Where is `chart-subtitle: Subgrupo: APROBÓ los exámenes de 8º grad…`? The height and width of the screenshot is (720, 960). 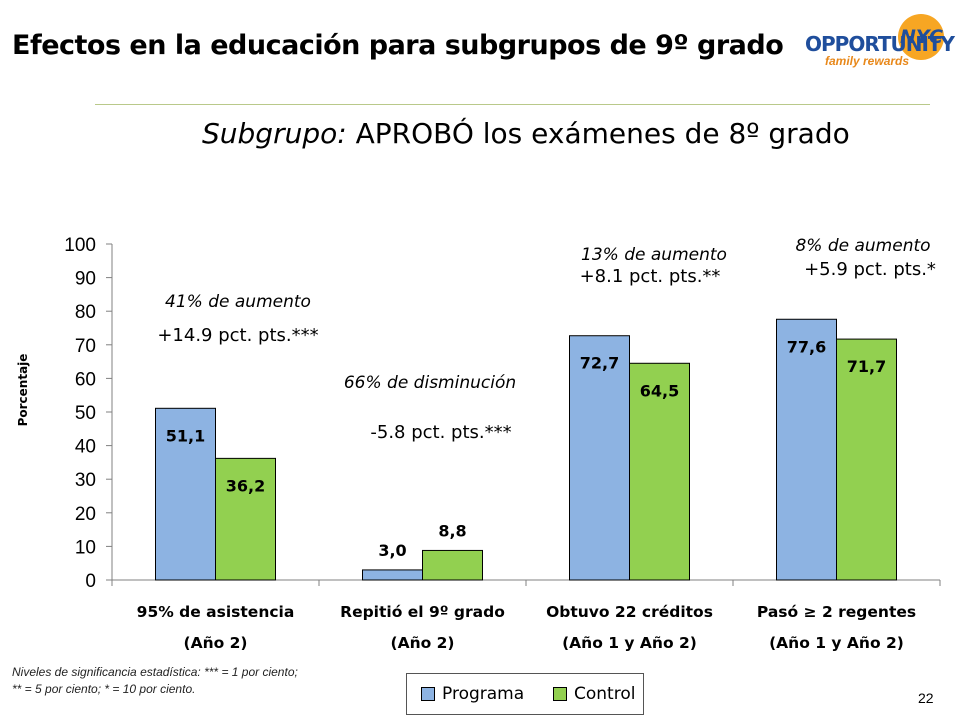
chart-subtitle: Subgrupo: APROBÓ los exámenes de 8º grad… is located at coordinates (526, 133).